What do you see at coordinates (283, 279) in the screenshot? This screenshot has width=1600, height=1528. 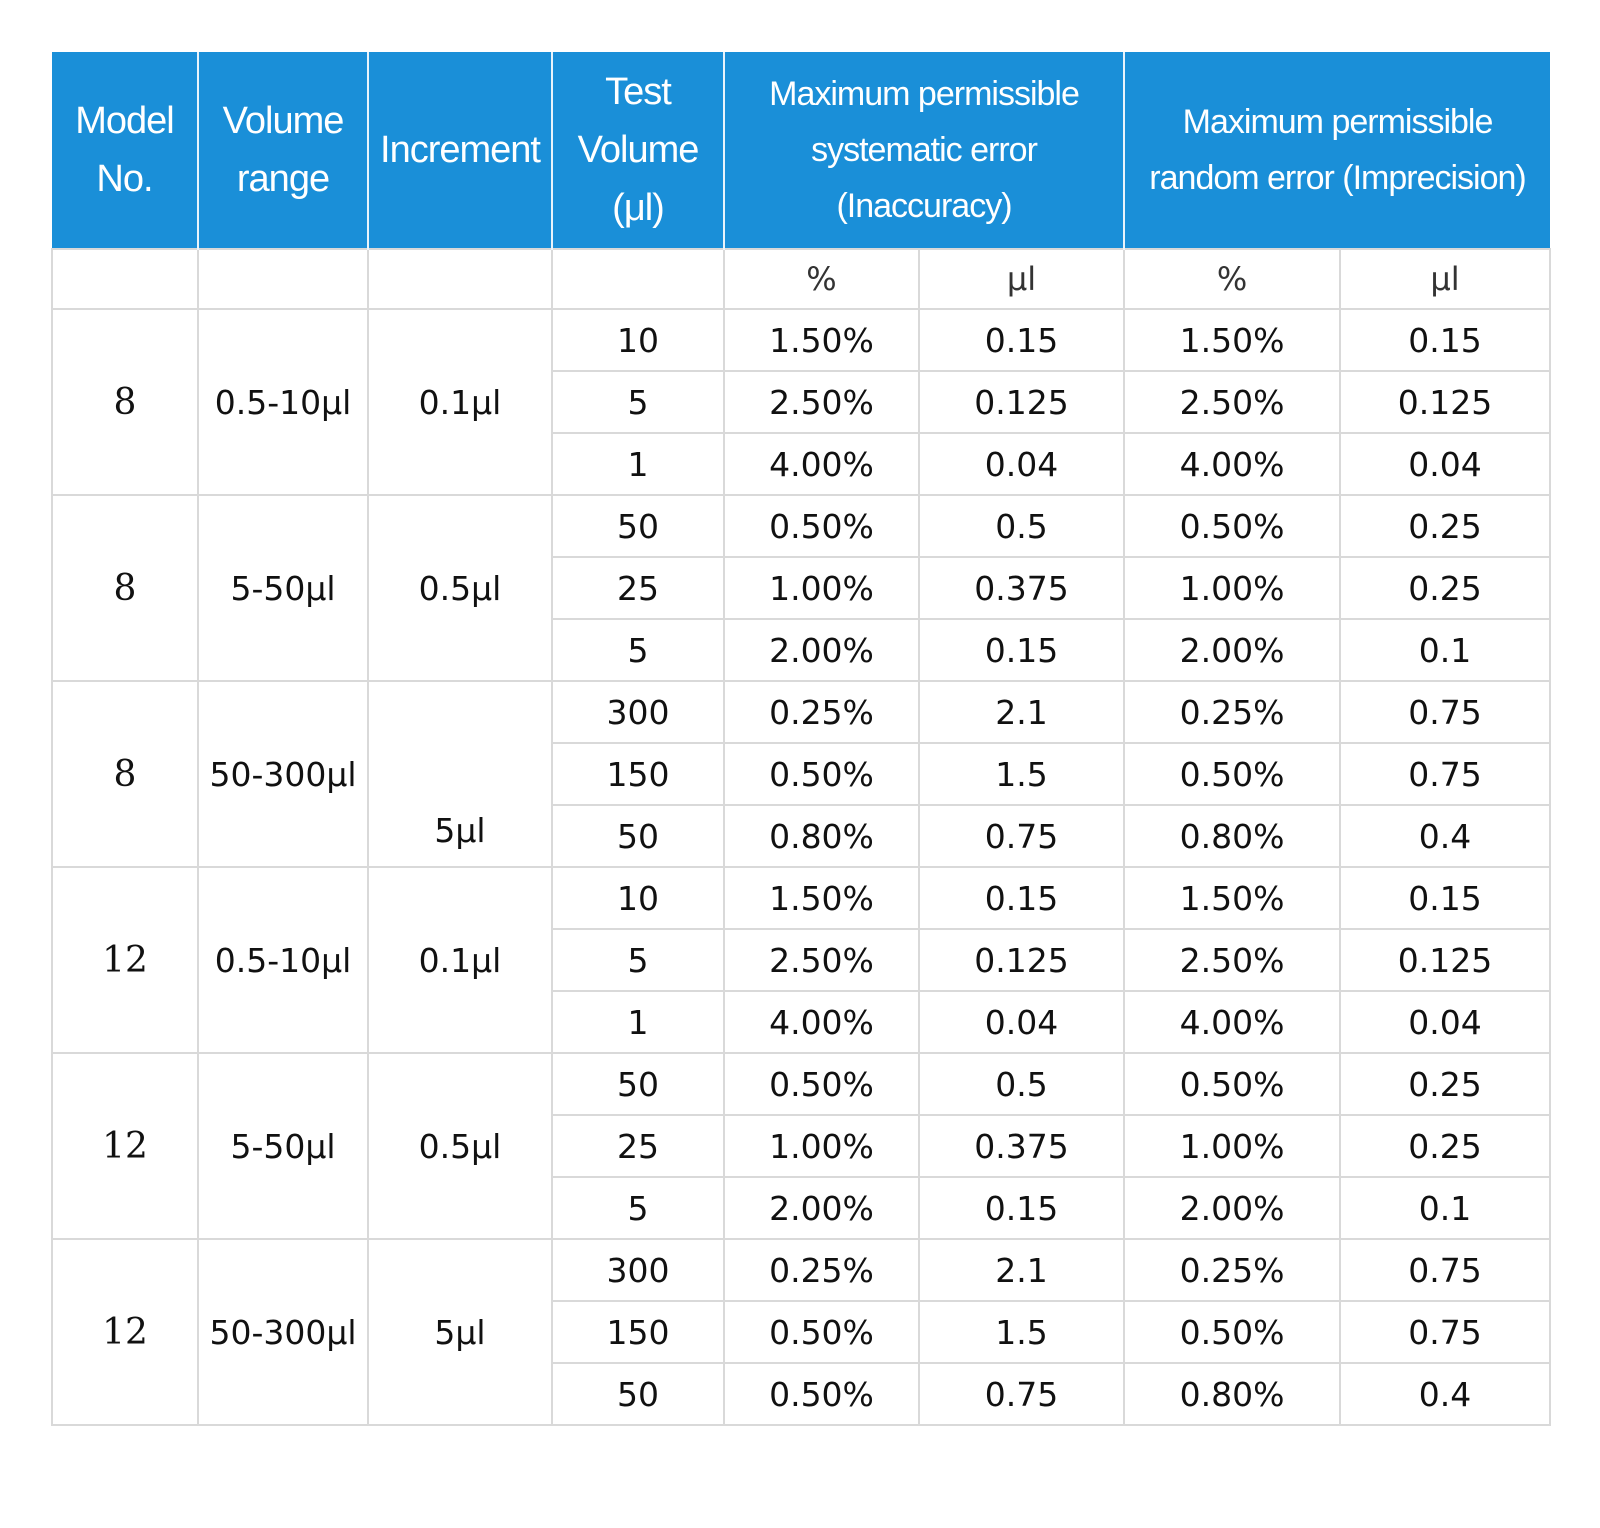 I see `unit-empty-range` at bounding box center [283, 279].